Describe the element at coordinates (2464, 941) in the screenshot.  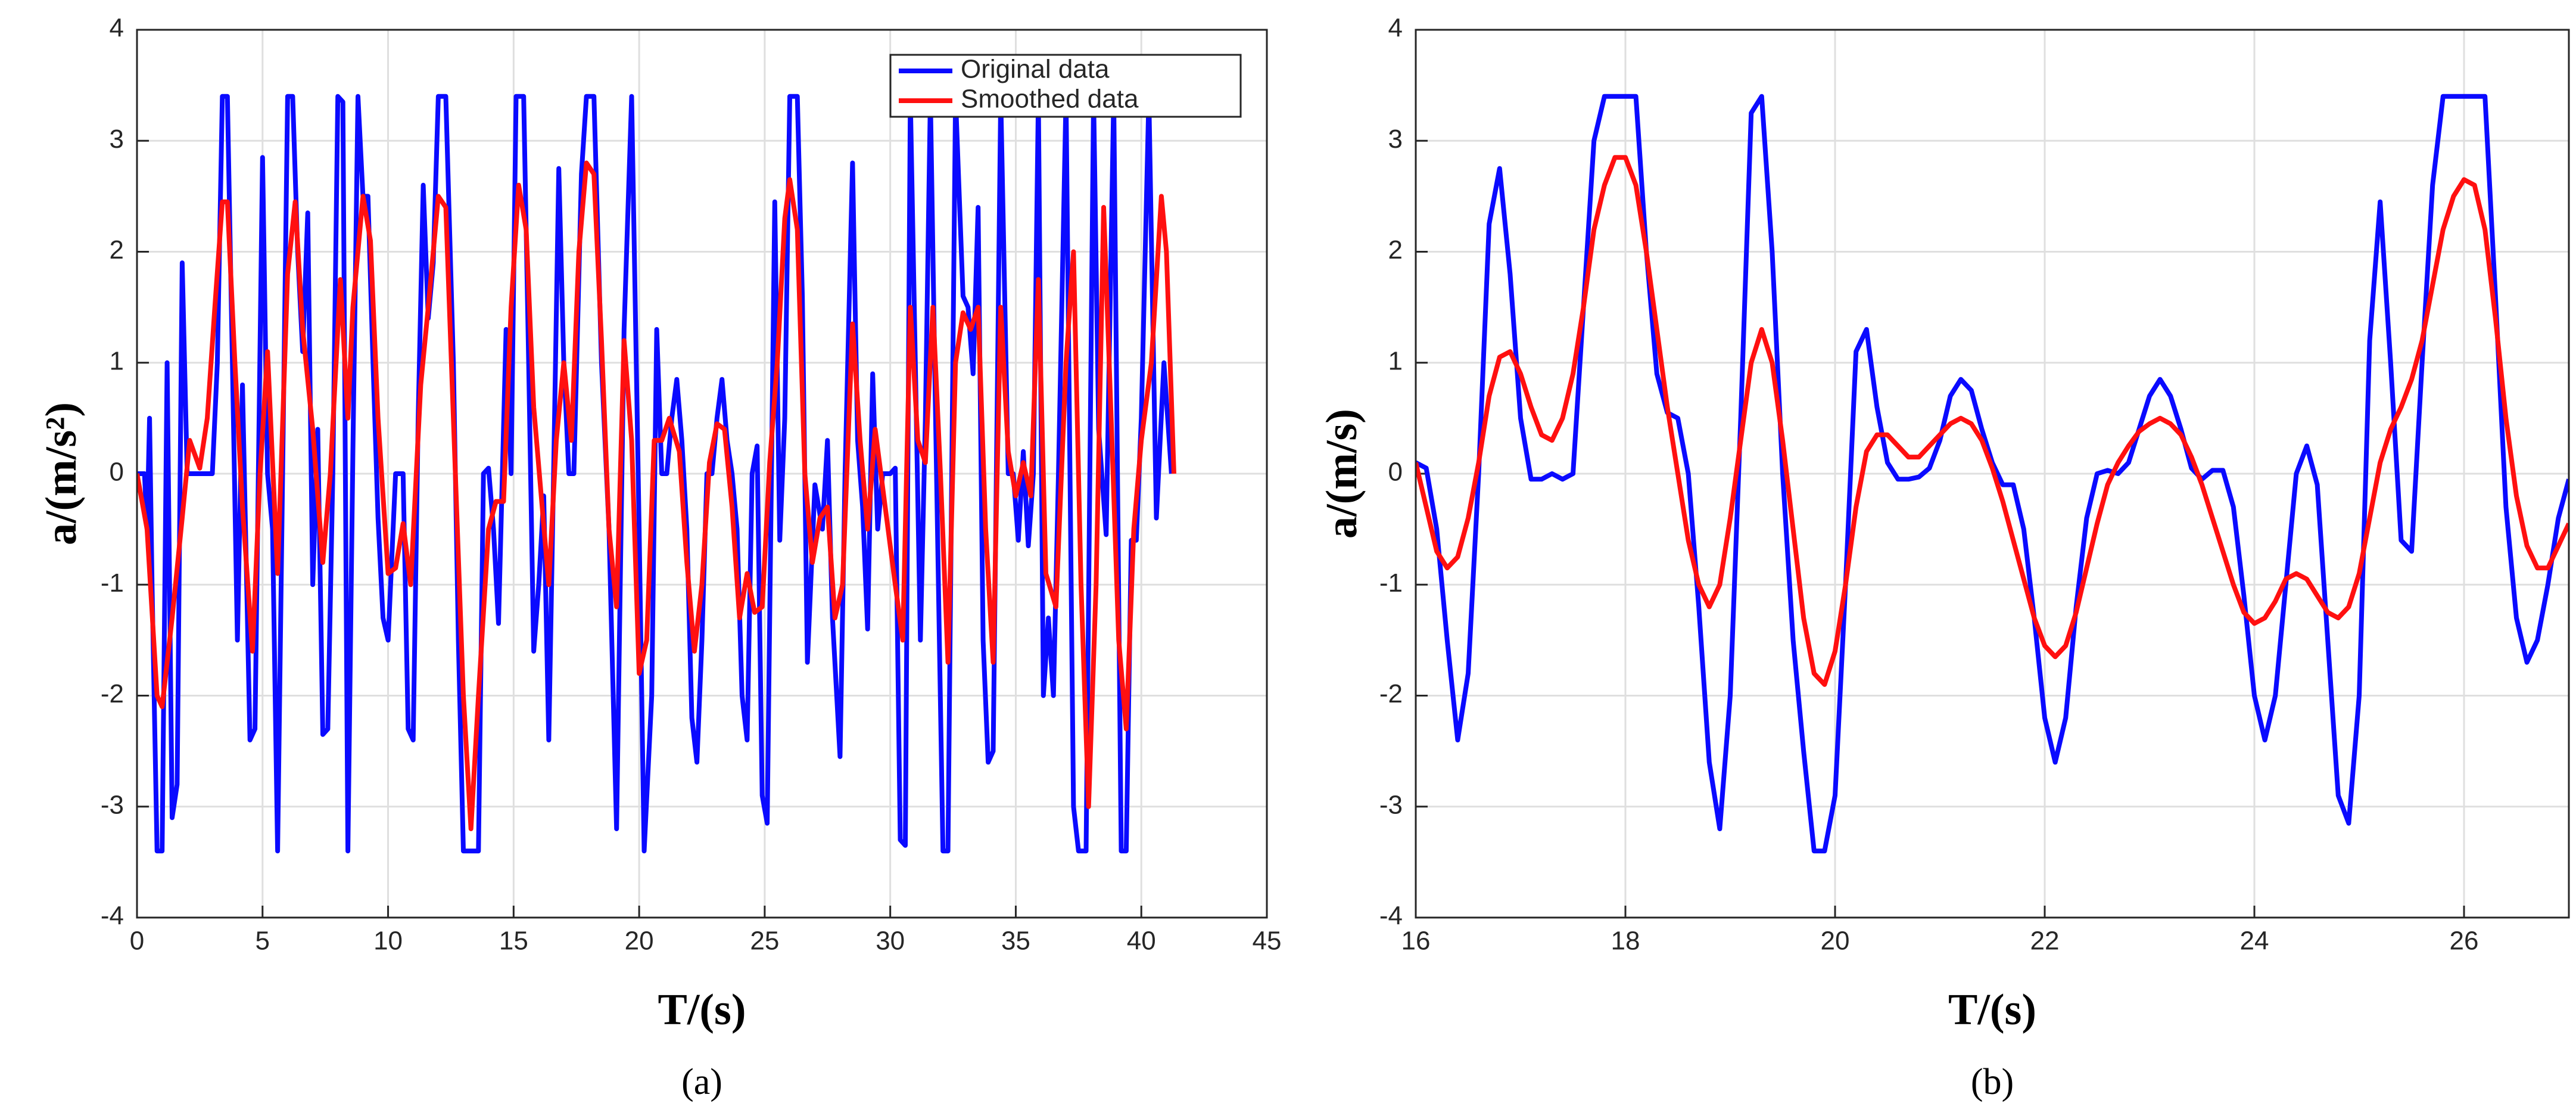
I see `x-tick-label: 26` at that location.